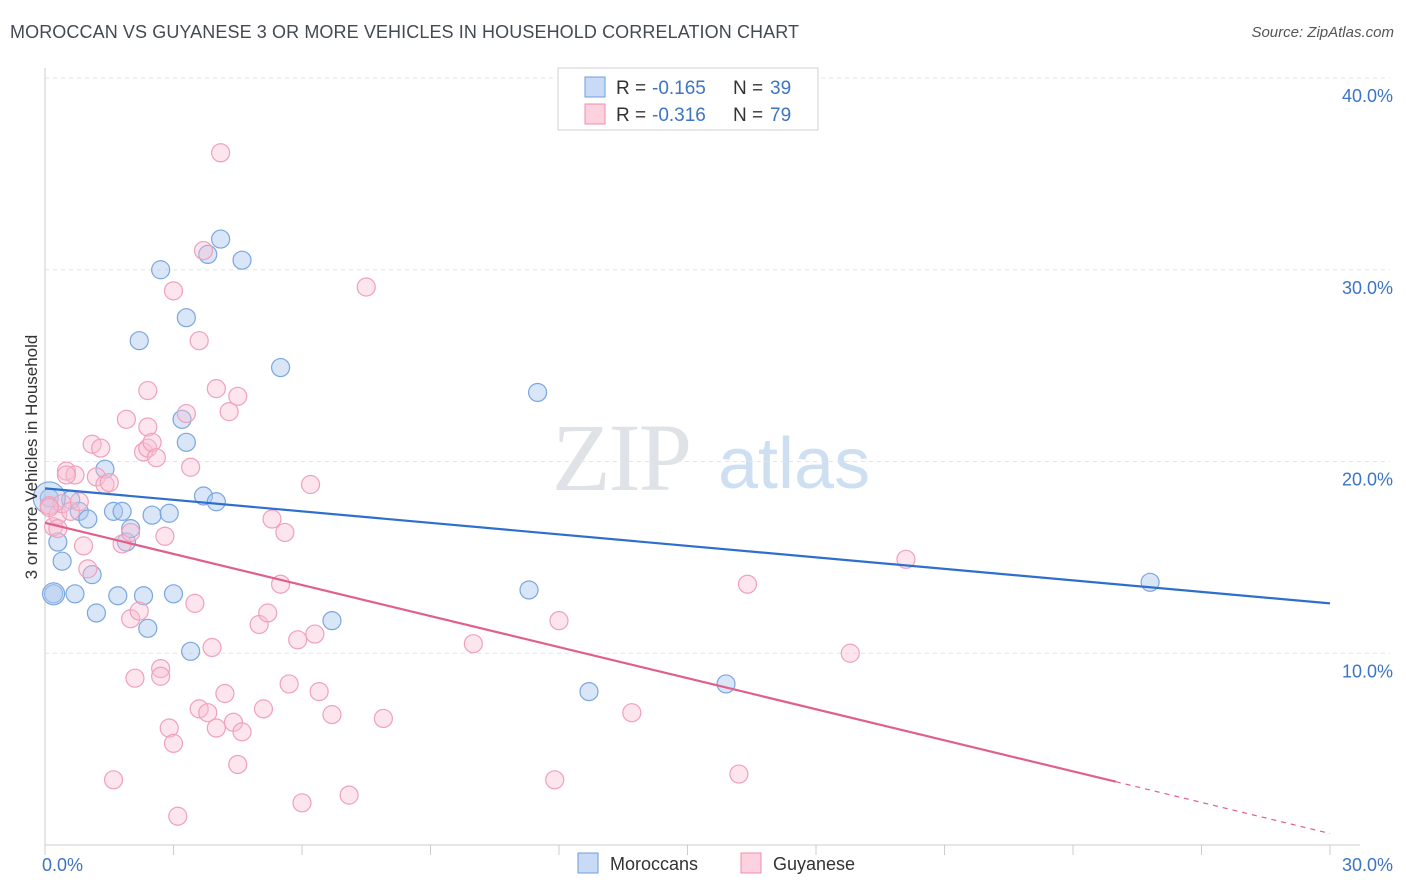 Image resolution: width=1406 pixels, height=892 pixels. I want to click on y-axis-label: 3 or more Vehicles in Household, so click(31, 457).